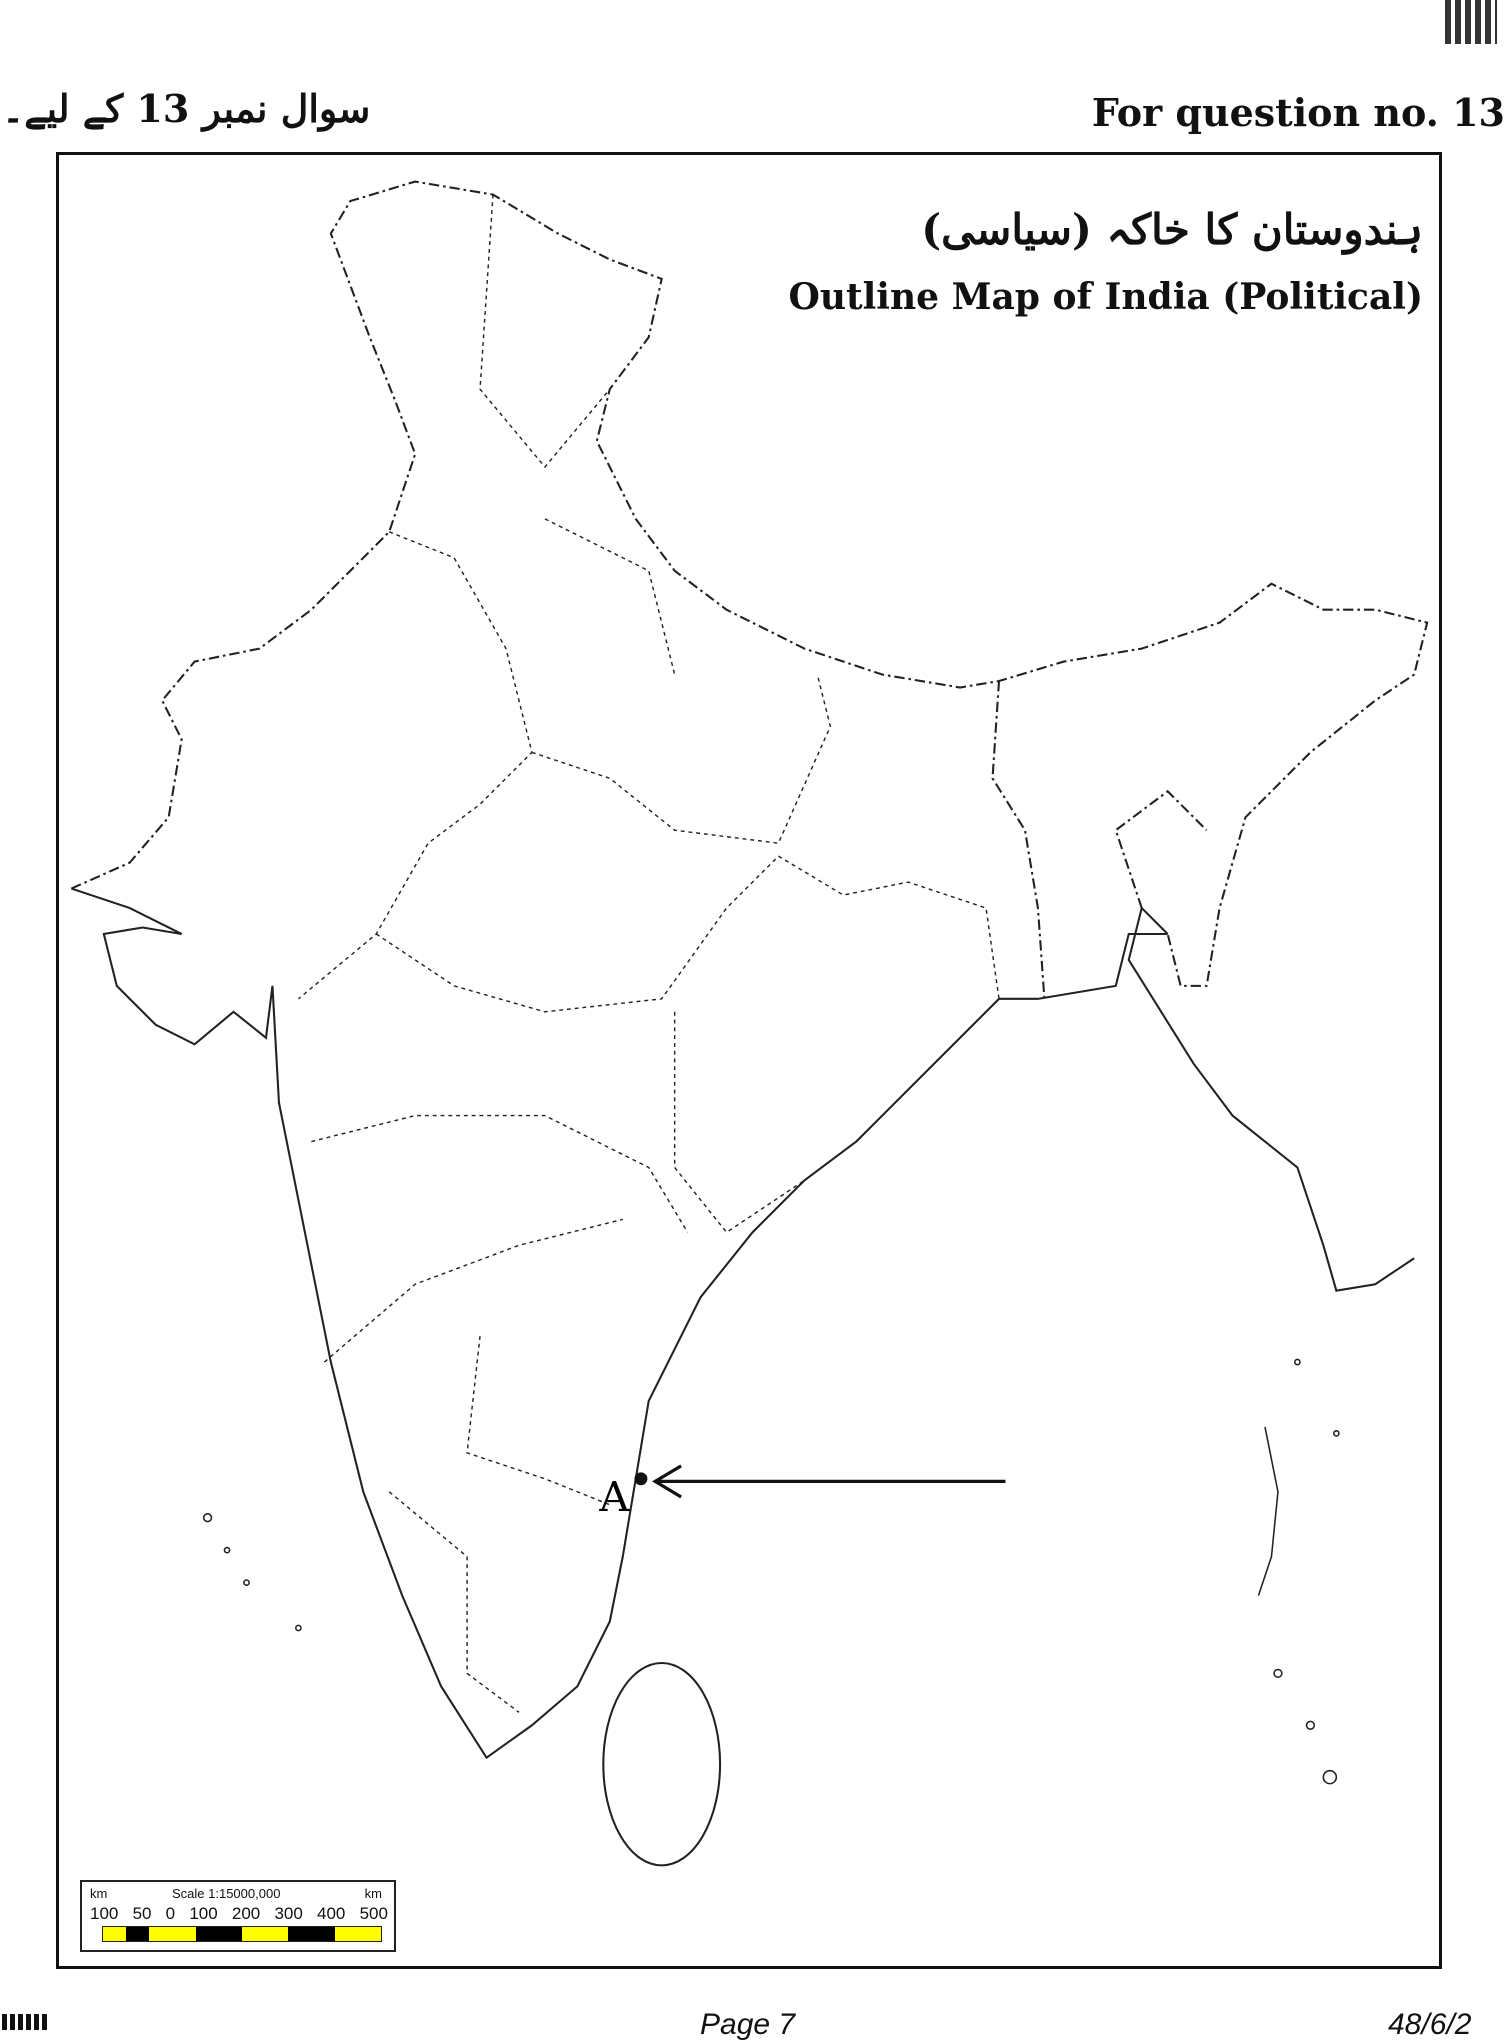 Image resolution: width=1505 pixels, height=2042 pixels. Describe the element at coordinates (829, 1481) in the screenshot. I see `arrow-icon` at that location.